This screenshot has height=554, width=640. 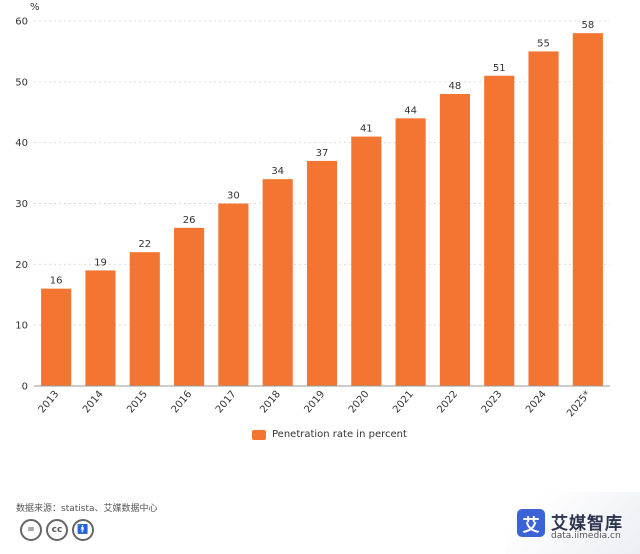 What do you see at coordinates (137, 402) in the screenshot?
I see `x-tick-label: 2015` at bounding box center [137, 402].